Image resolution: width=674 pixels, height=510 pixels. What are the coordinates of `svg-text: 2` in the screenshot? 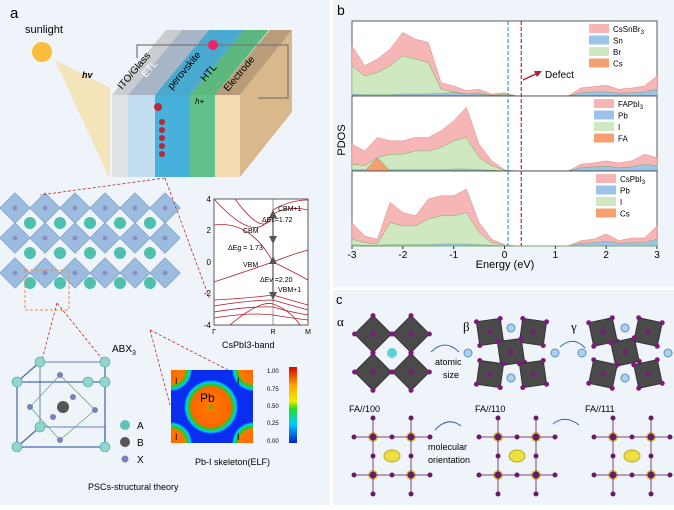 It's located at (209, 230).